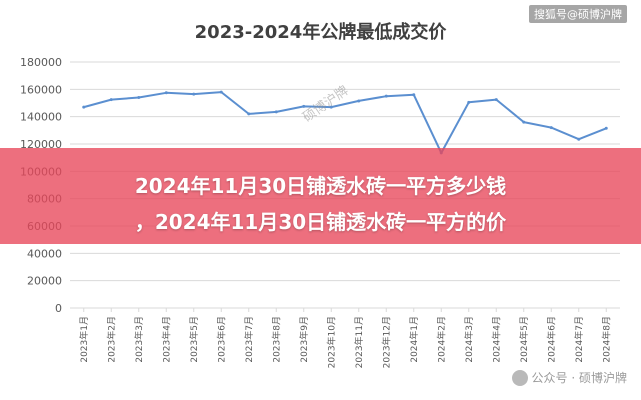 The image size is (641, 400). What do you see at coordinates (519, 377) in the screenshot?
I see `wechat-icon` at bounding box center [519, 377].